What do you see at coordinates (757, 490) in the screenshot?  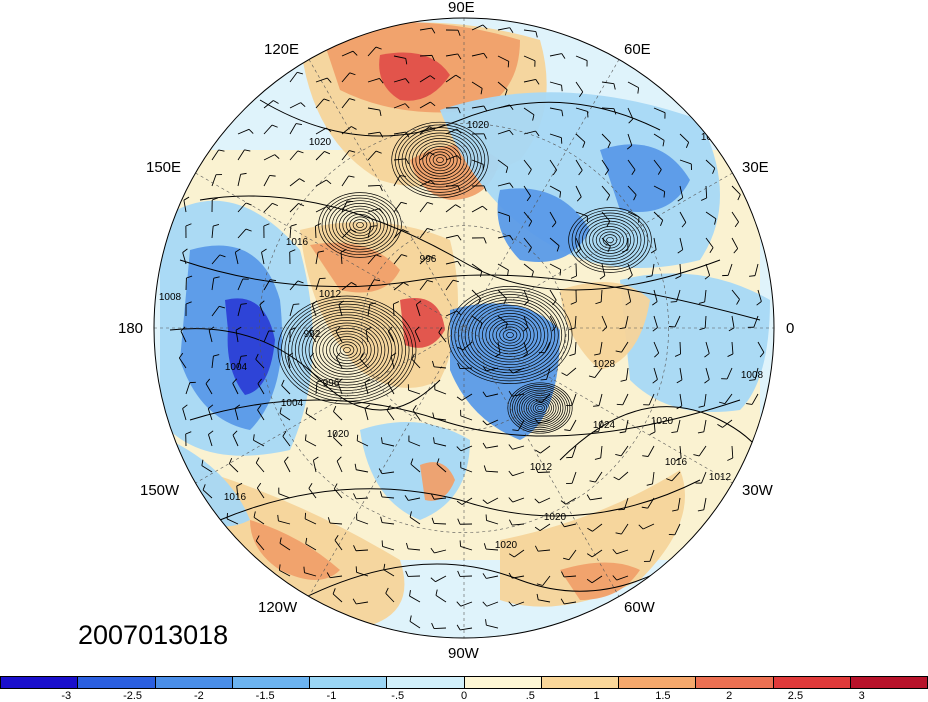 I see `lon-label-30w: 30W` at bounding box center [757, 490].